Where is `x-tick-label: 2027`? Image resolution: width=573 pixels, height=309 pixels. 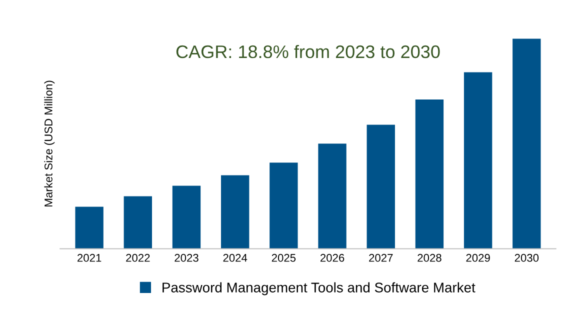 x-tick-label: 2027 is located at coordinates (381, 258).